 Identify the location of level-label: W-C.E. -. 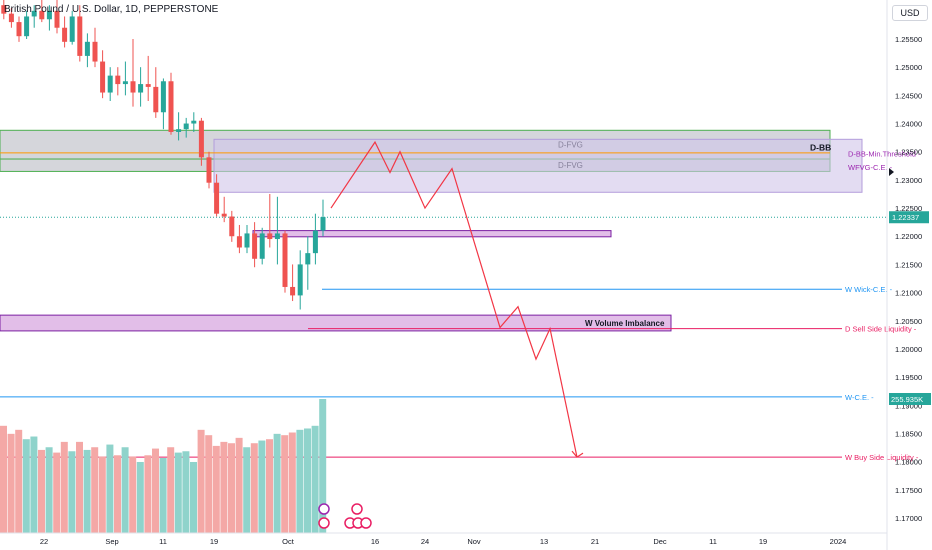
(859, 397).